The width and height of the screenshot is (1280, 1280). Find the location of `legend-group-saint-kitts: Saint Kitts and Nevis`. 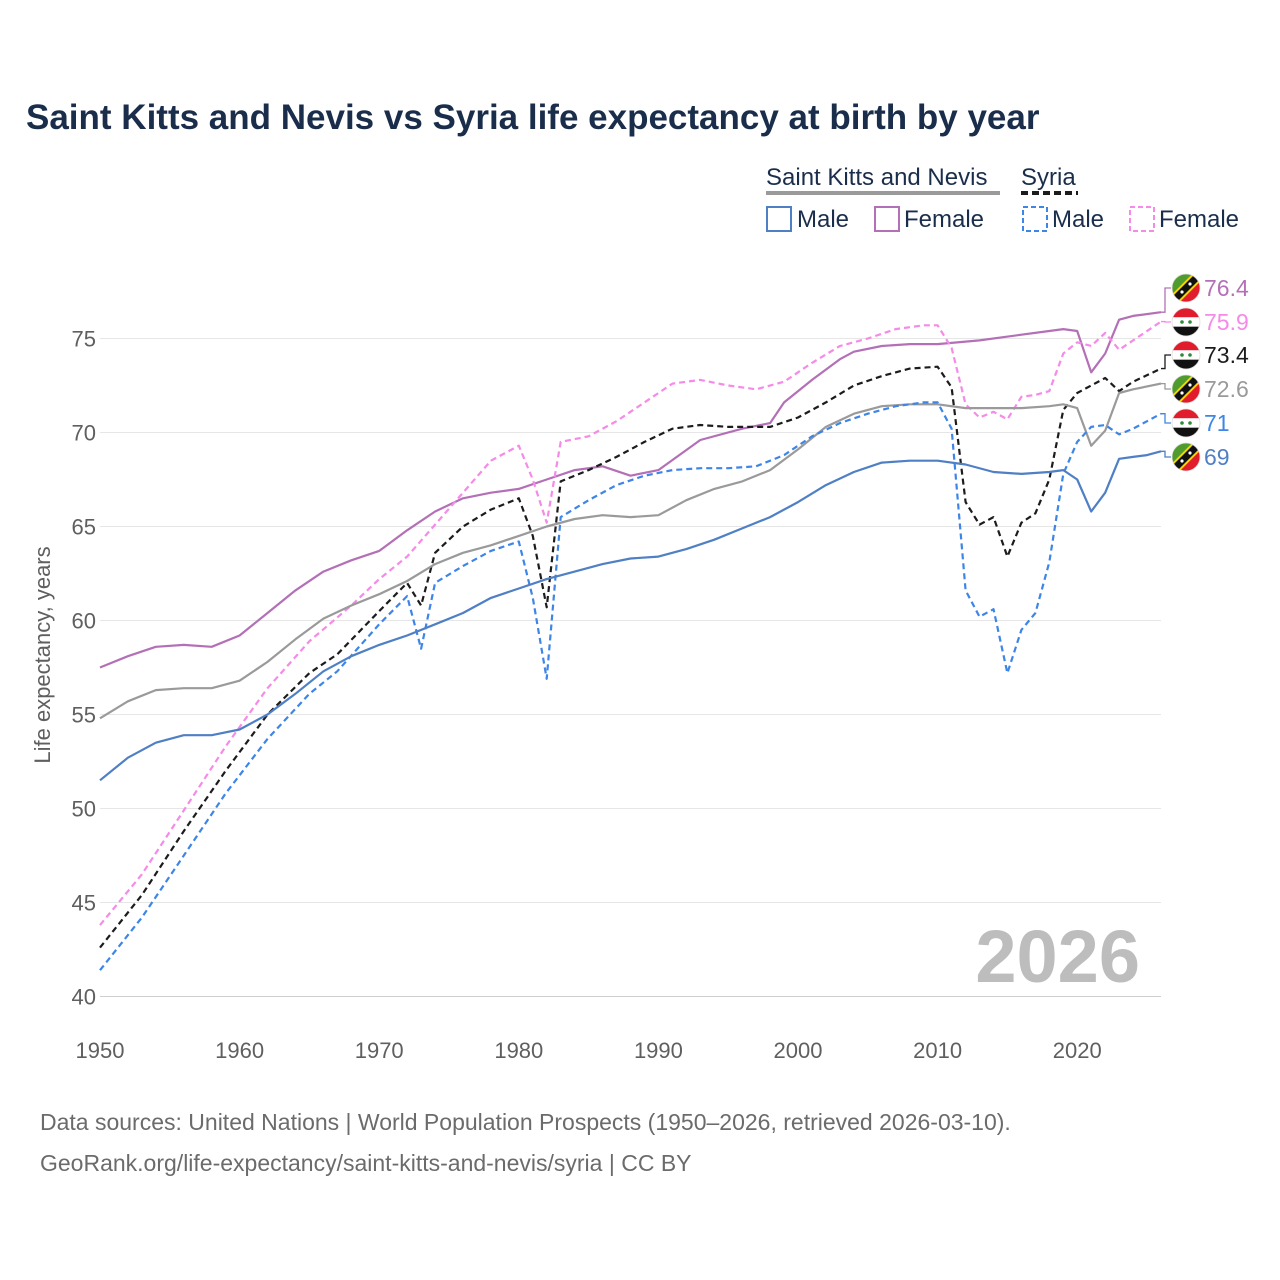

legend-group-saint-kitts: Saint Kitts and Nevis is located at coordinates (876, 177).